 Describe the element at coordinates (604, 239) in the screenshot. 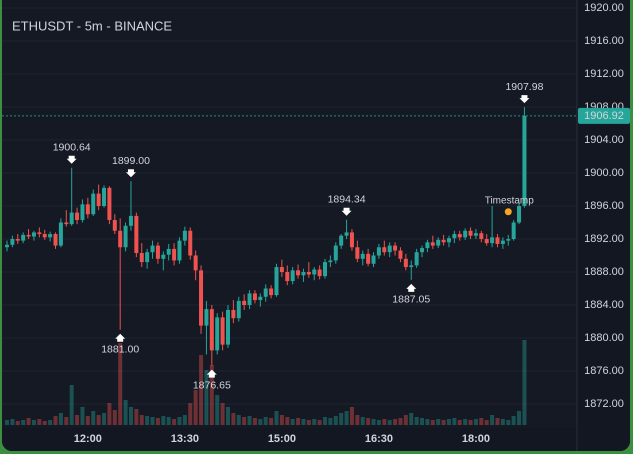

I see `y-tick-label: 1892.00` at that location.